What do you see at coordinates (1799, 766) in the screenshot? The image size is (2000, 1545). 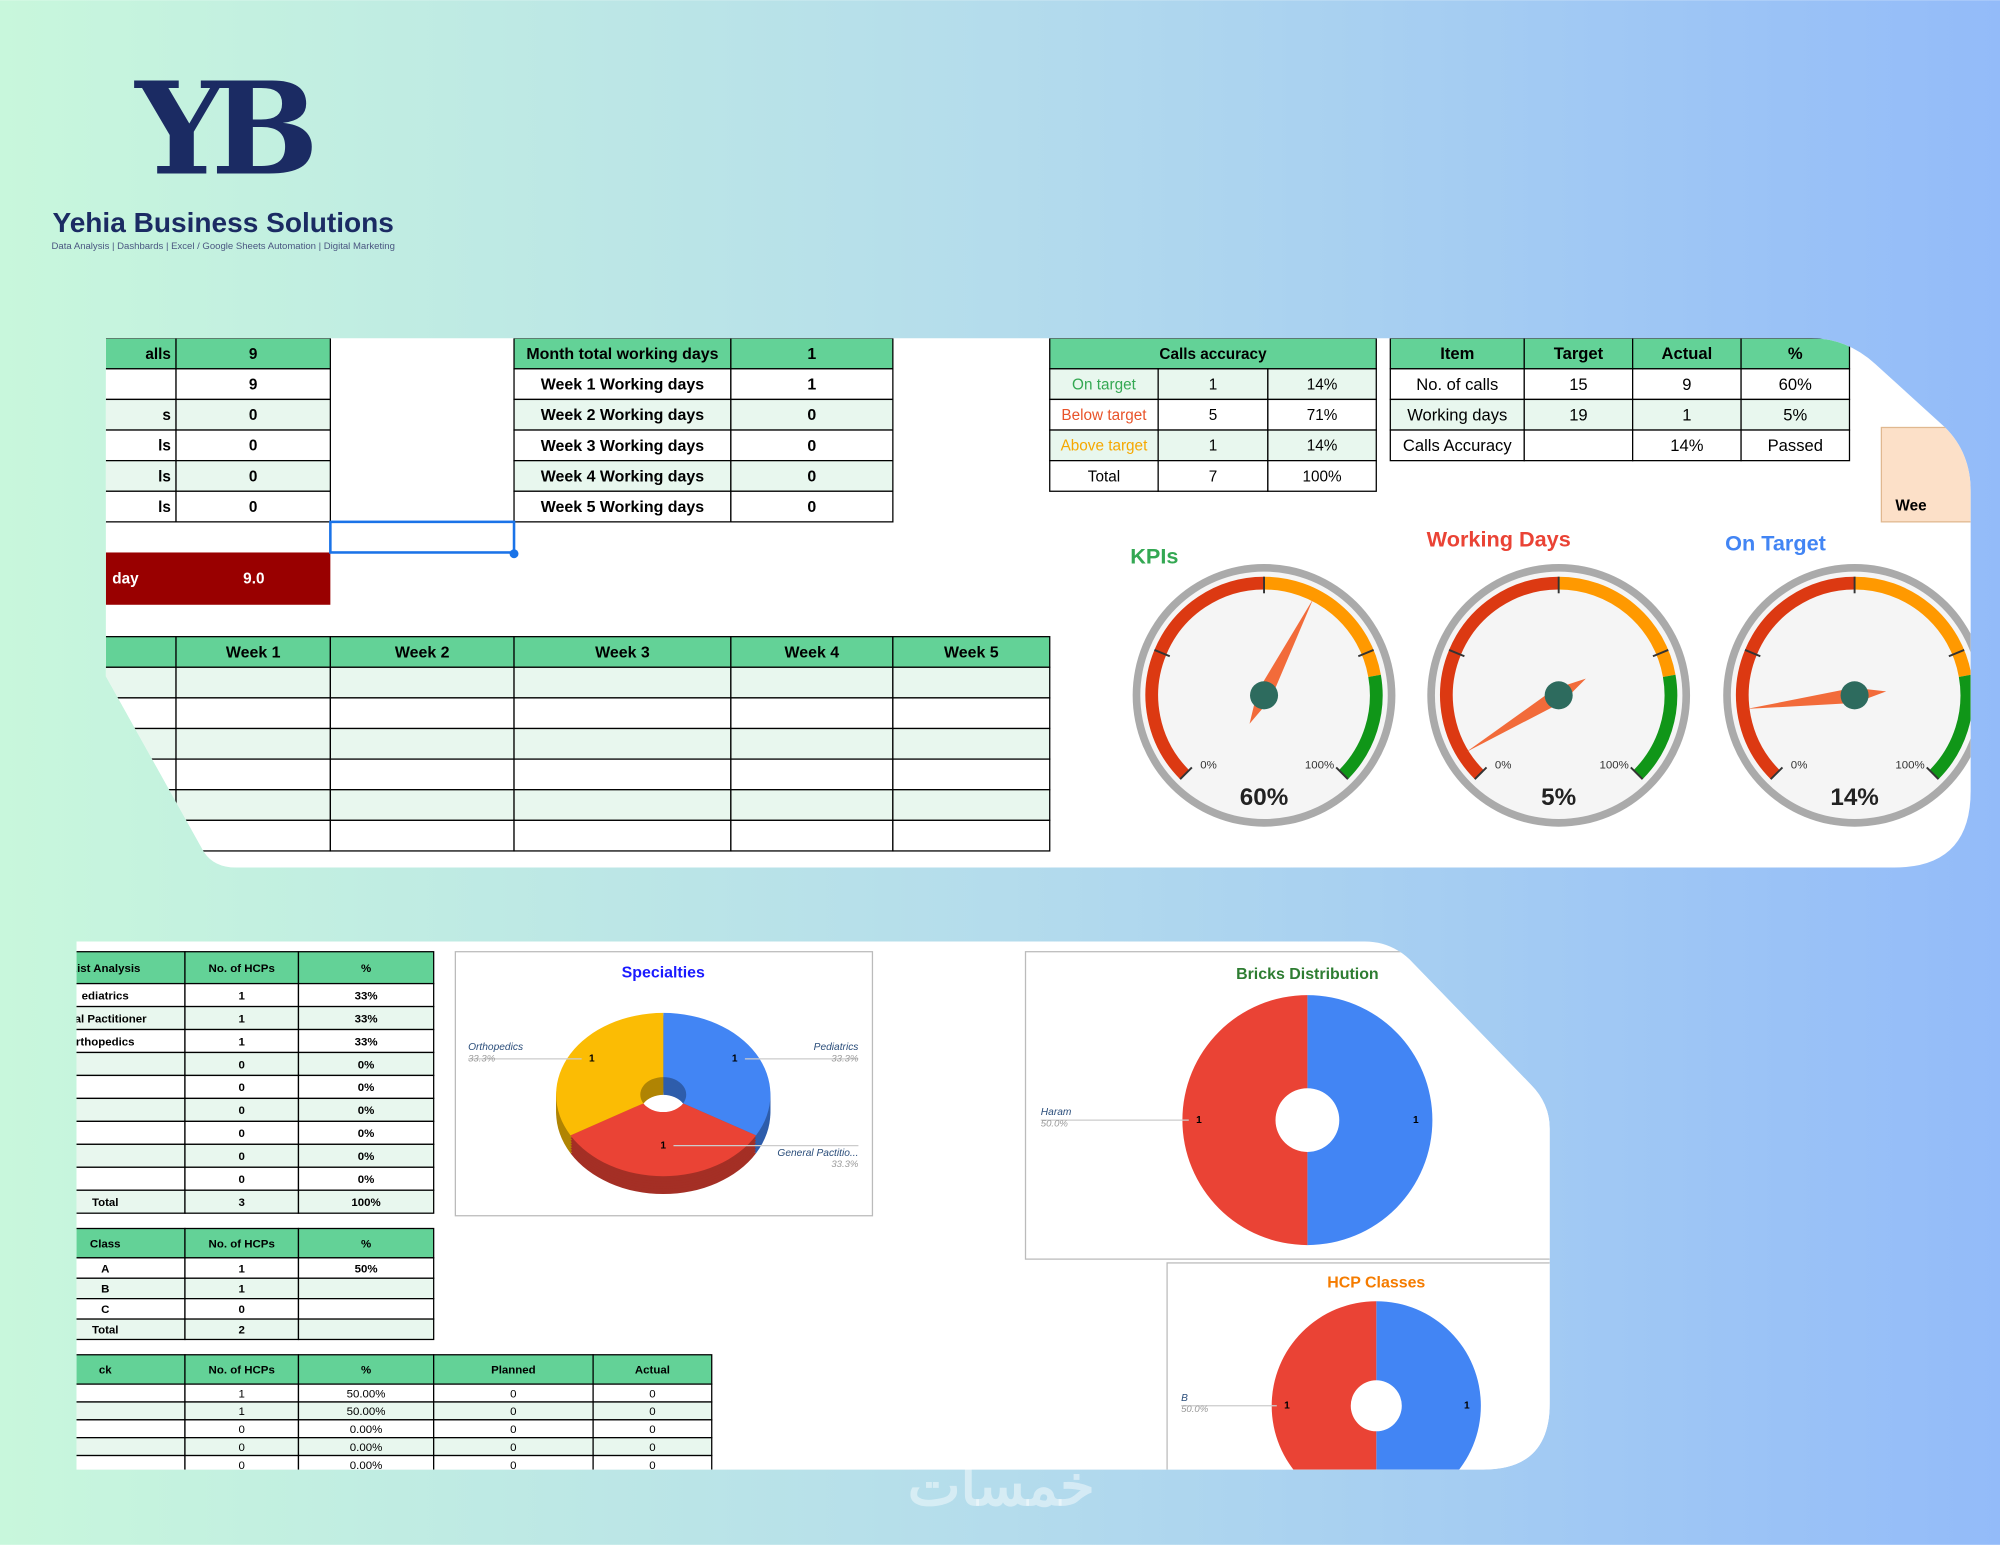 I see `gauge-min-label: 0%` at bounding box center [1799, 766].